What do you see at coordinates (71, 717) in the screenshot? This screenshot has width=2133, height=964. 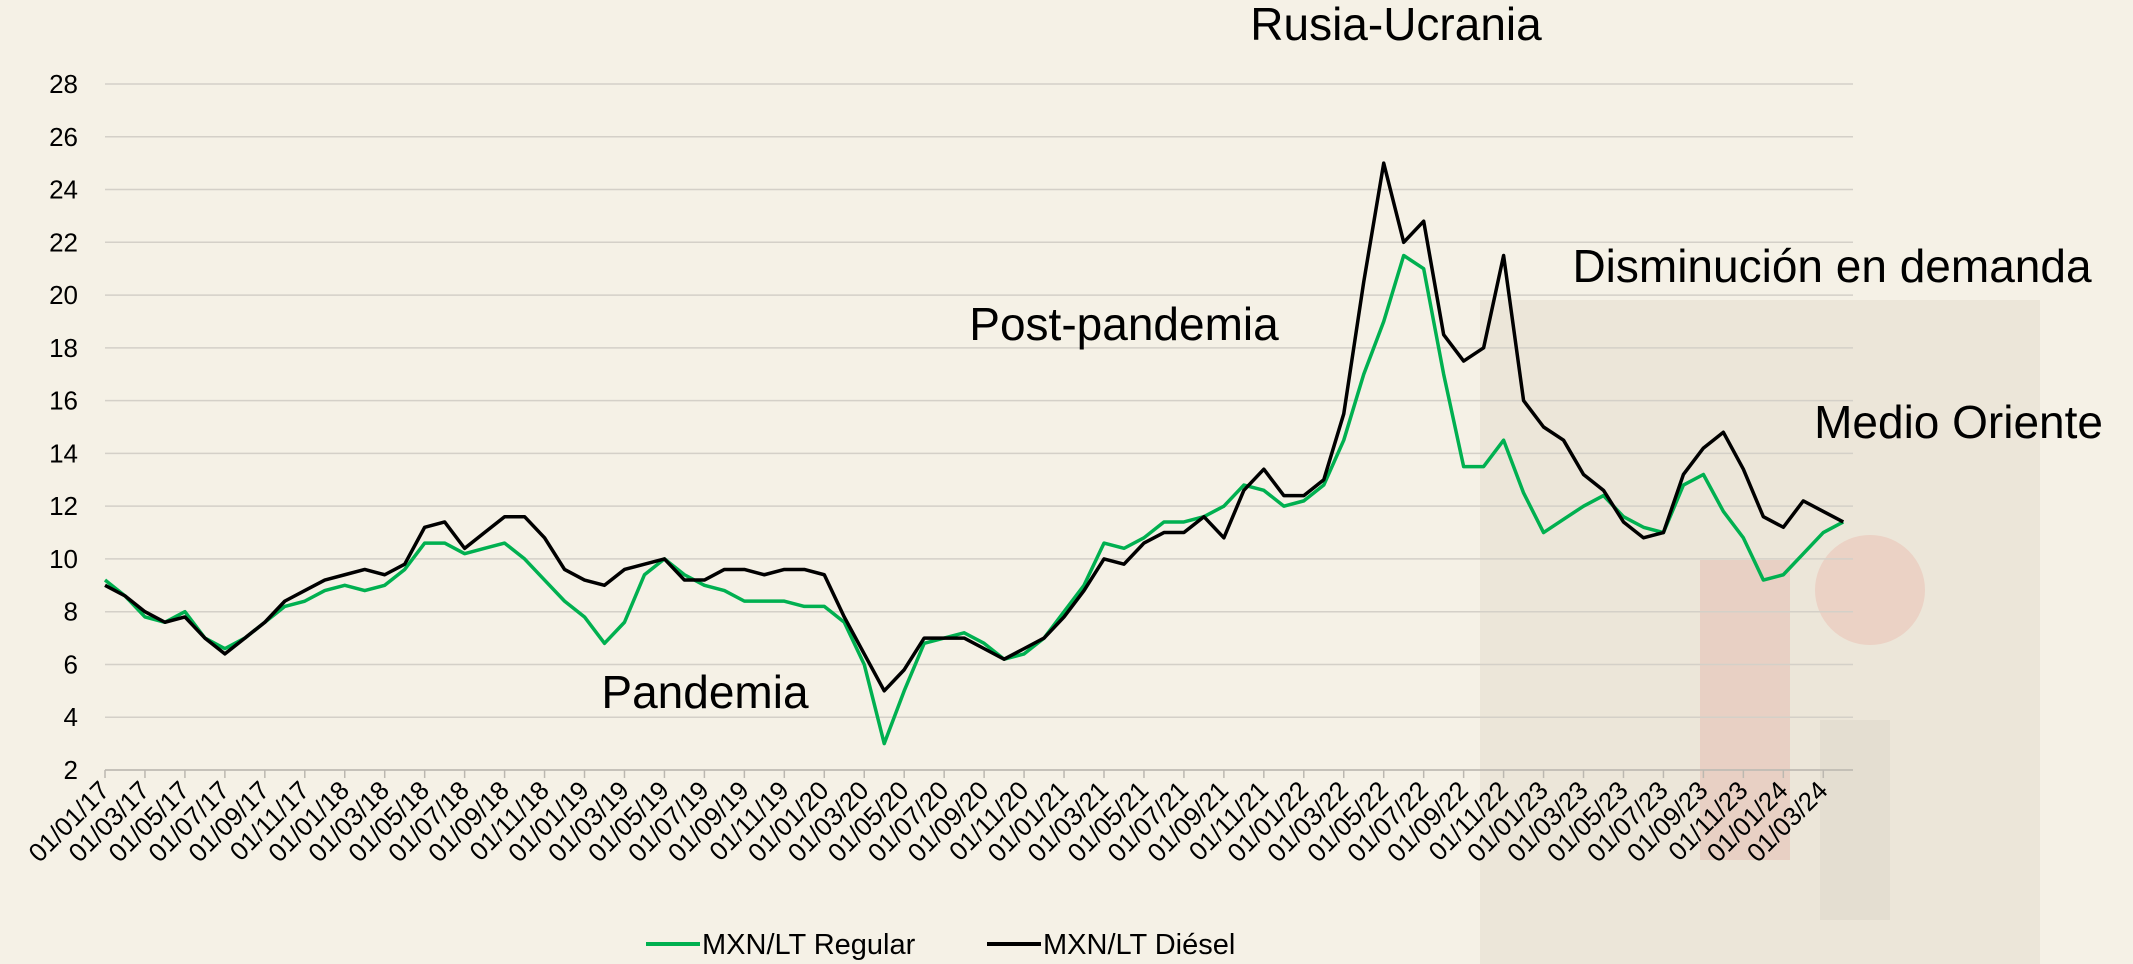 I see `y-tick-label: 4` at bounding box center [71, 717].